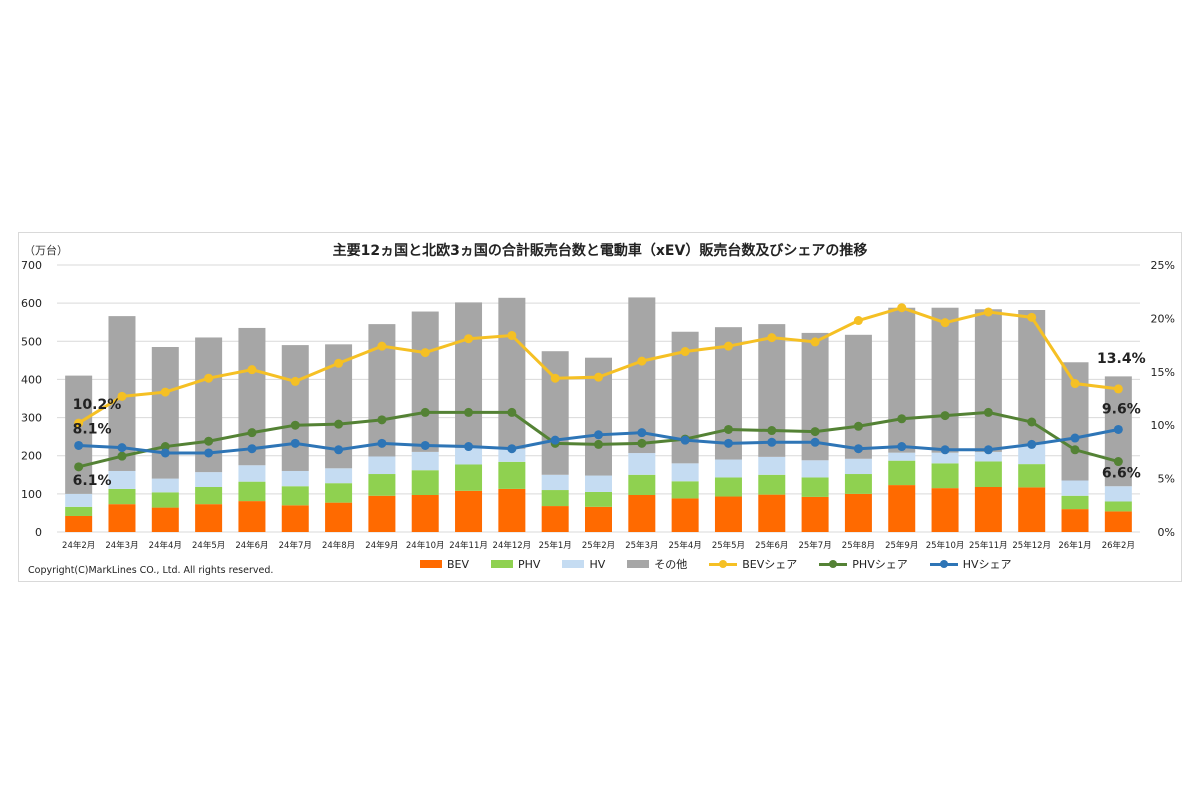  Describe the element at coordinates (512, 545) in the screenshot. I see `x-tick-label: 24年12月` at that location.